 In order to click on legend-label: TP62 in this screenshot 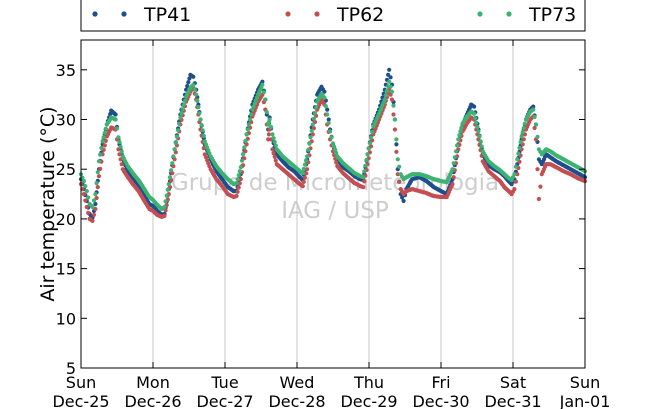, I will do `click(360, 15)`.